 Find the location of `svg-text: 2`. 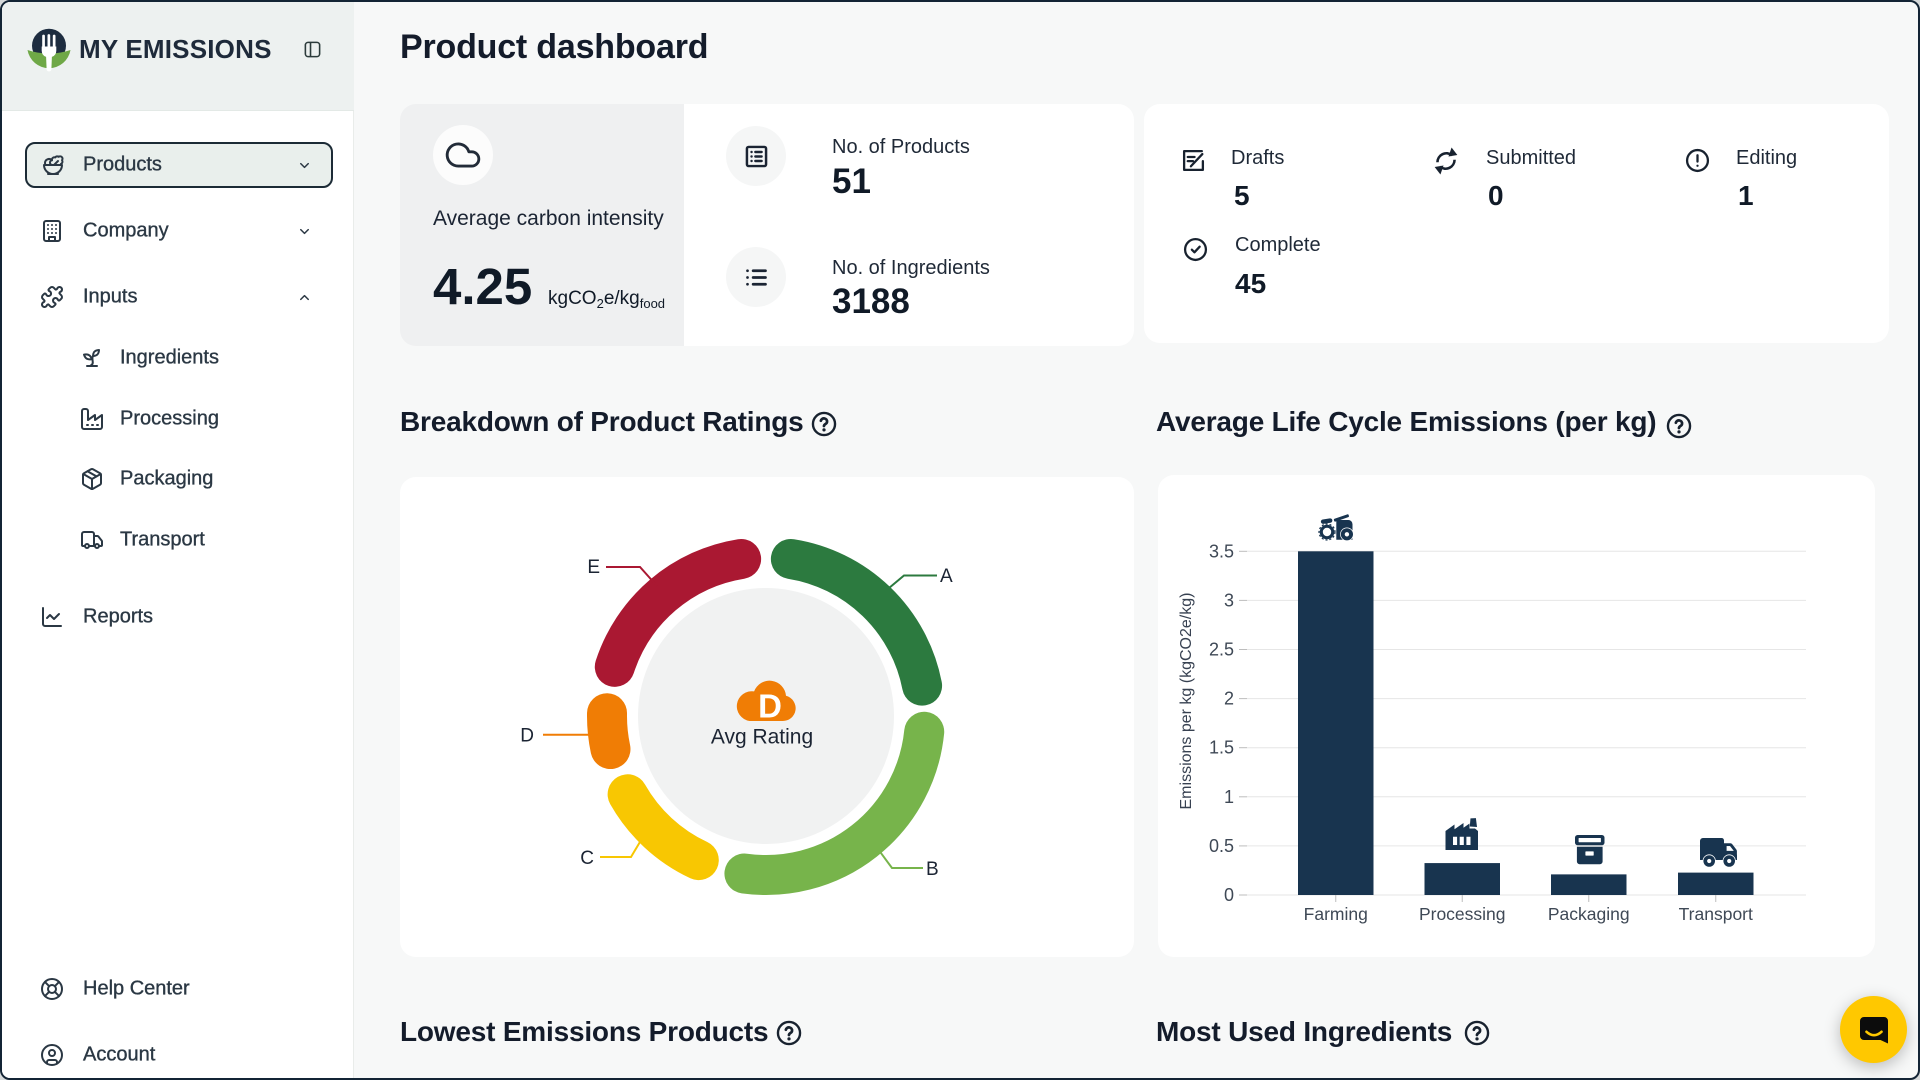

svg-text: 2 is located at coordinates (1229, 699).